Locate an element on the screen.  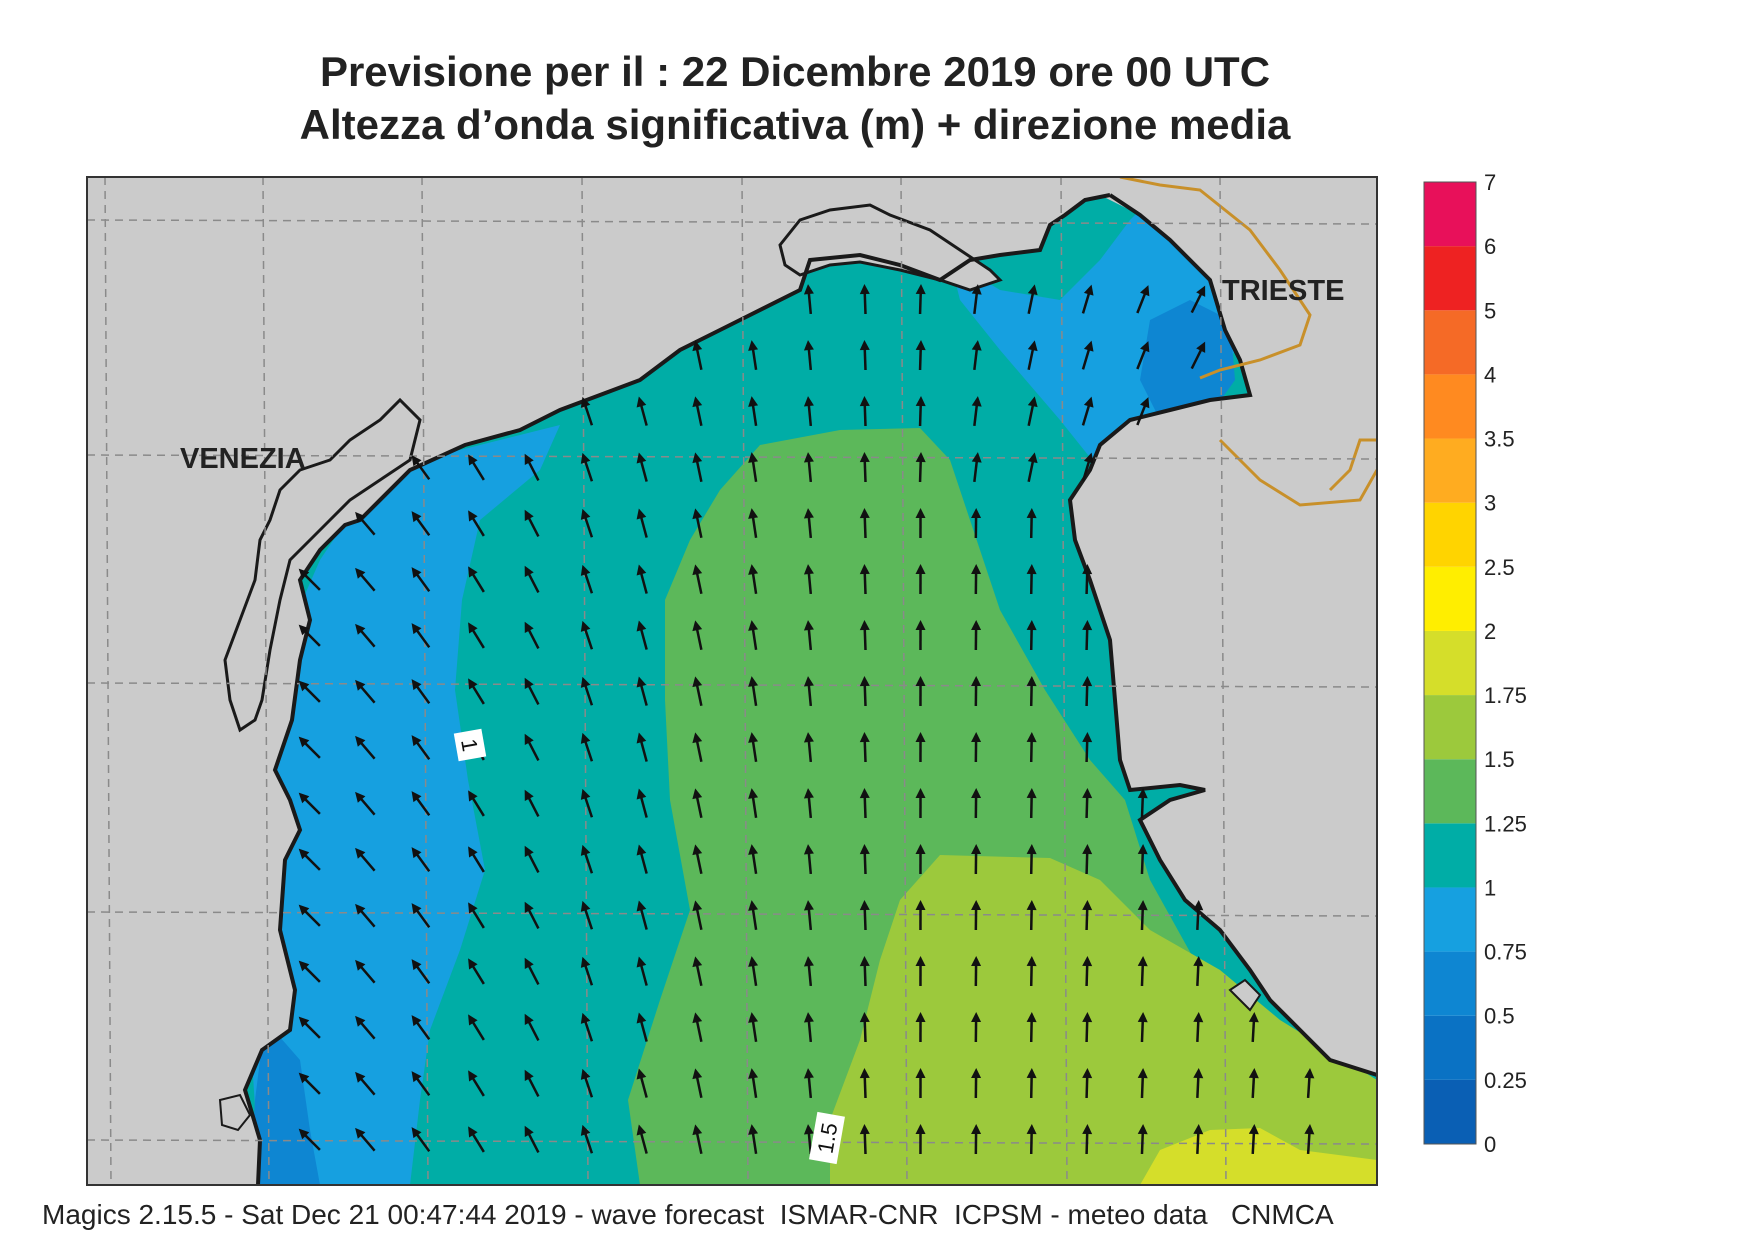
contour-label-text: 1 is located at coordinates (469, 745).